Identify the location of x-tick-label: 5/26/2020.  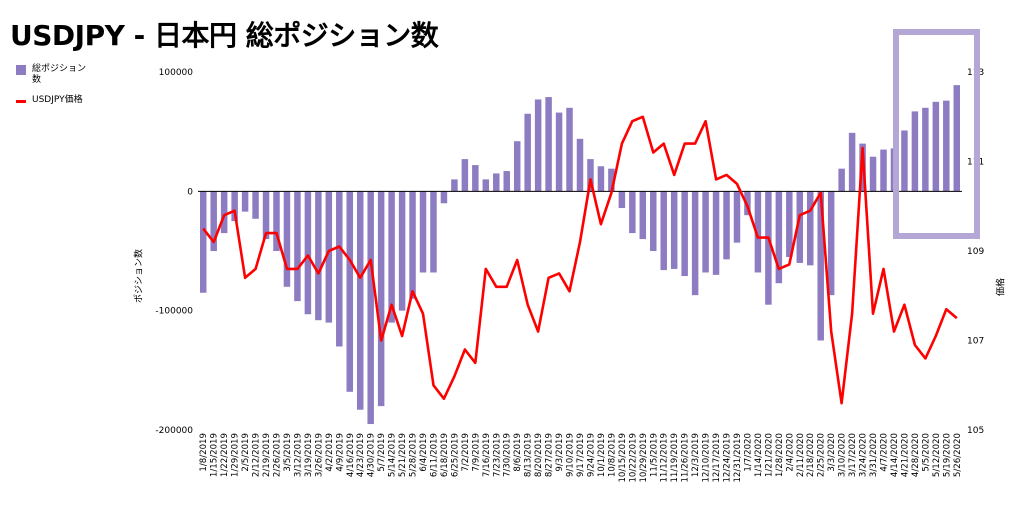
(958, 455).